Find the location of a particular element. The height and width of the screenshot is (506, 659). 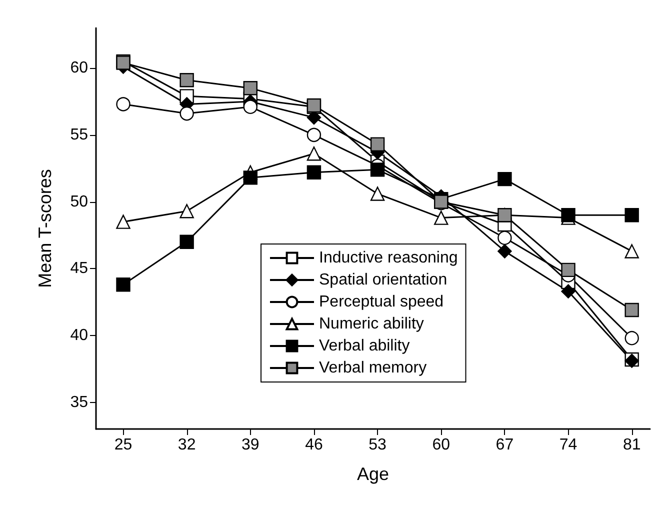

x-tick-label: 39 is located at coordinates (250, 445).